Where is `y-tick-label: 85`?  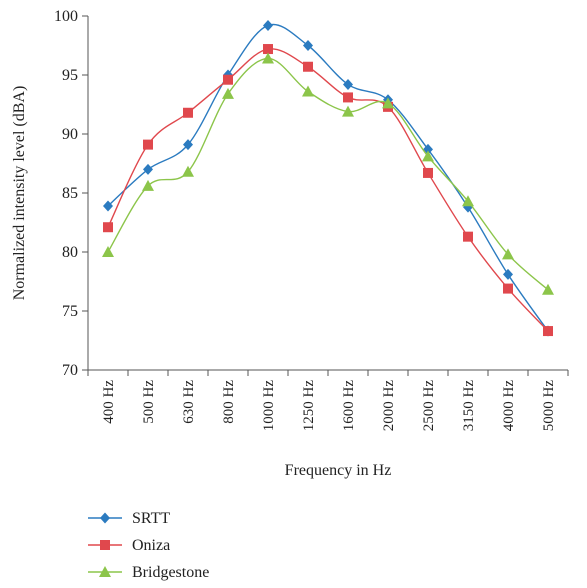
y-tick-label: 85 is located at coordinates (70, 193).